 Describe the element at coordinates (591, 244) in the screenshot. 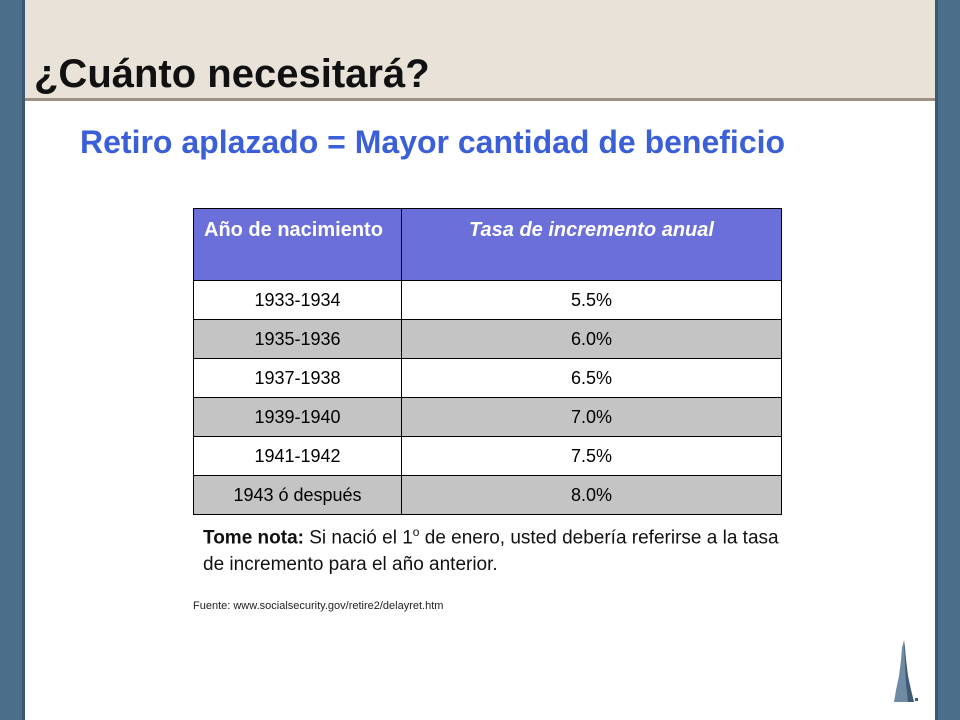

I see `header-annual-rate: Tasa de incremento anual` at that location.